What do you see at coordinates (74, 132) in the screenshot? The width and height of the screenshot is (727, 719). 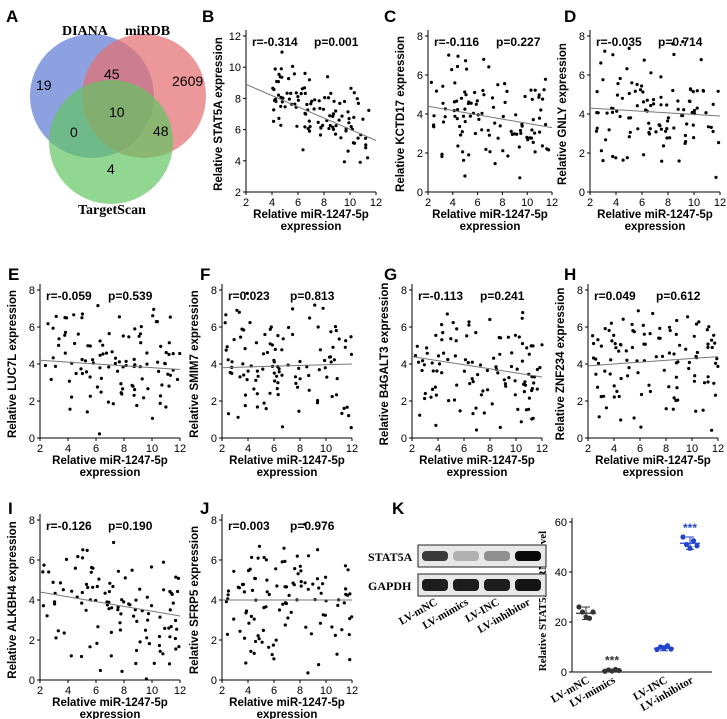 I see `venn-count-diana-targetscan: 0` at bounding box center [74, 132].